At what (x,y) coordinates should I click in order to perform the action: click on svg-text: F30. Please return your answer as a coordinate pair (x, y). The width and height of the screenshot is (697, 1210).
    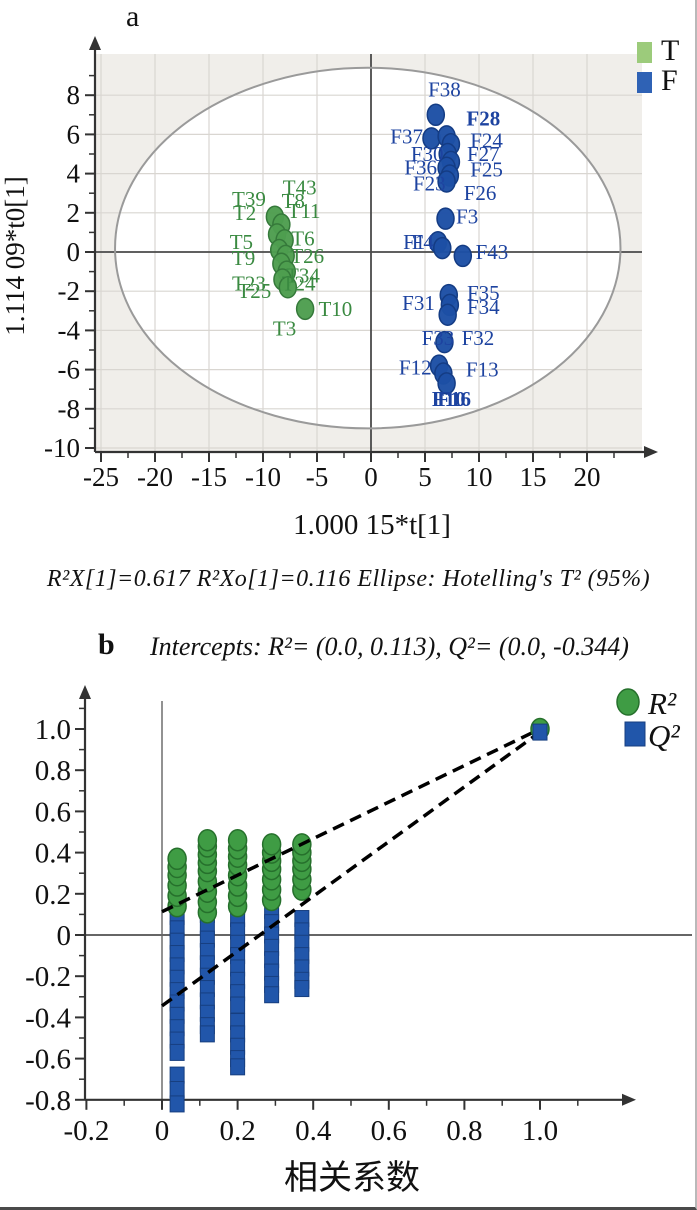
    Looking at the image, I should click on (427, 154).